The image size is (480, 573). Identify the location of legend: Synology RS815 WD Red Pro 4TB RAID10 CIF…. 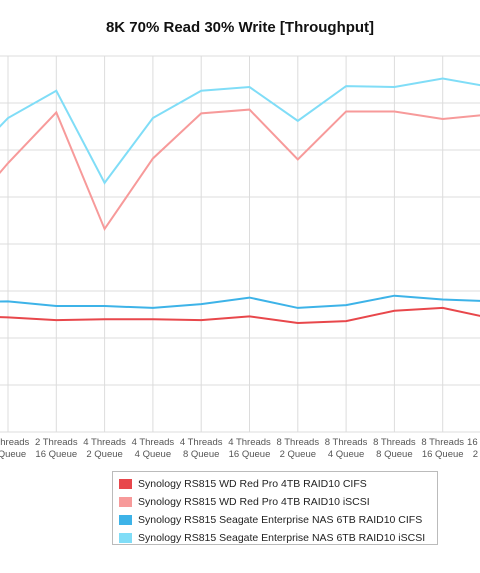
(275, 508).